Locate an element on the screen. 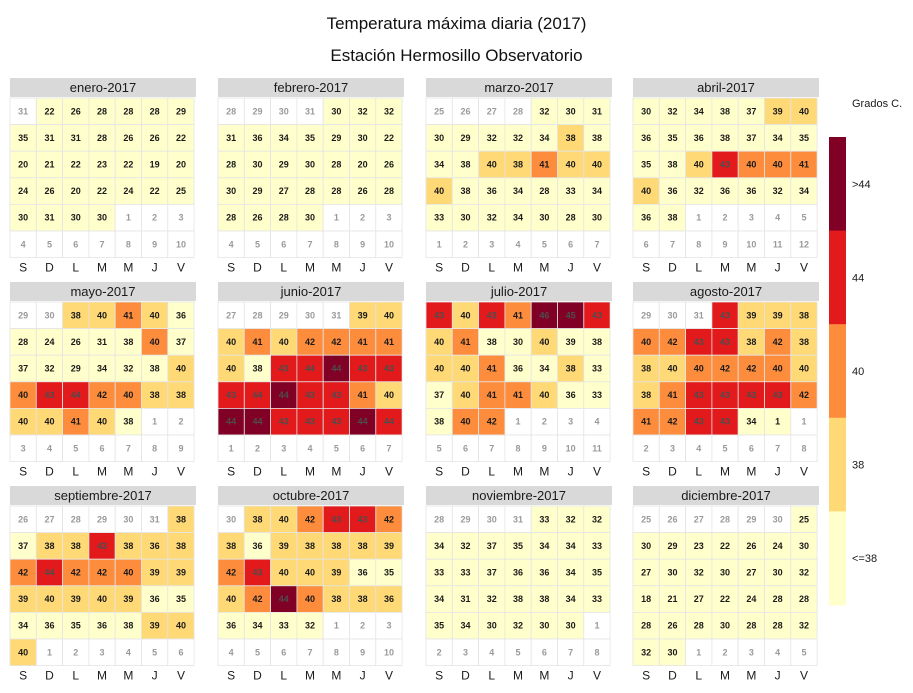 Image resolution: width=913 pixels, height=693 pixels. facet-title: marzo-2017 is located at coordinates (518, 87).